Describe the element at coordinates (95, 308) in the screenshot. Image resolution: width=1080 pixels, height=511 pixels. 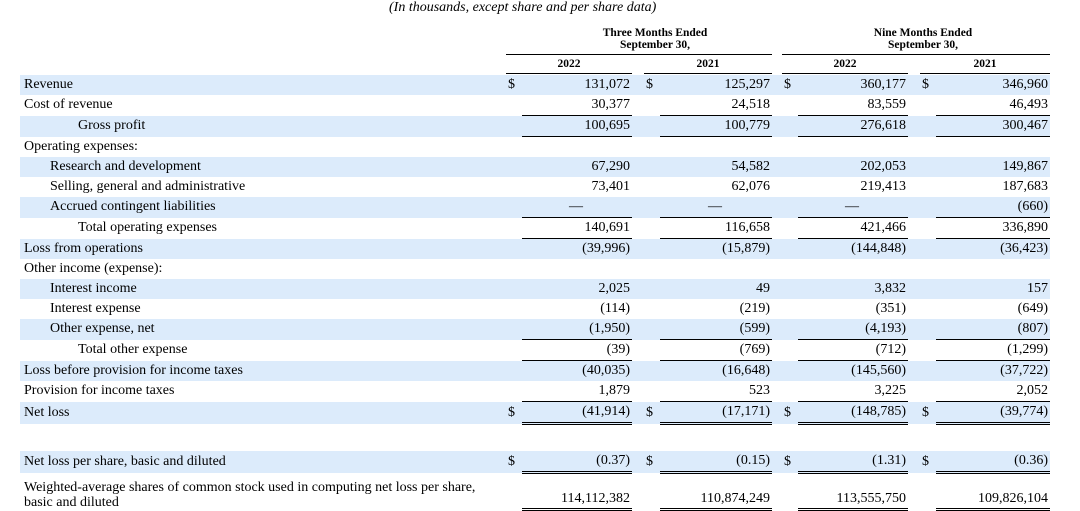
I see `row-label: Interest expense` at that location.